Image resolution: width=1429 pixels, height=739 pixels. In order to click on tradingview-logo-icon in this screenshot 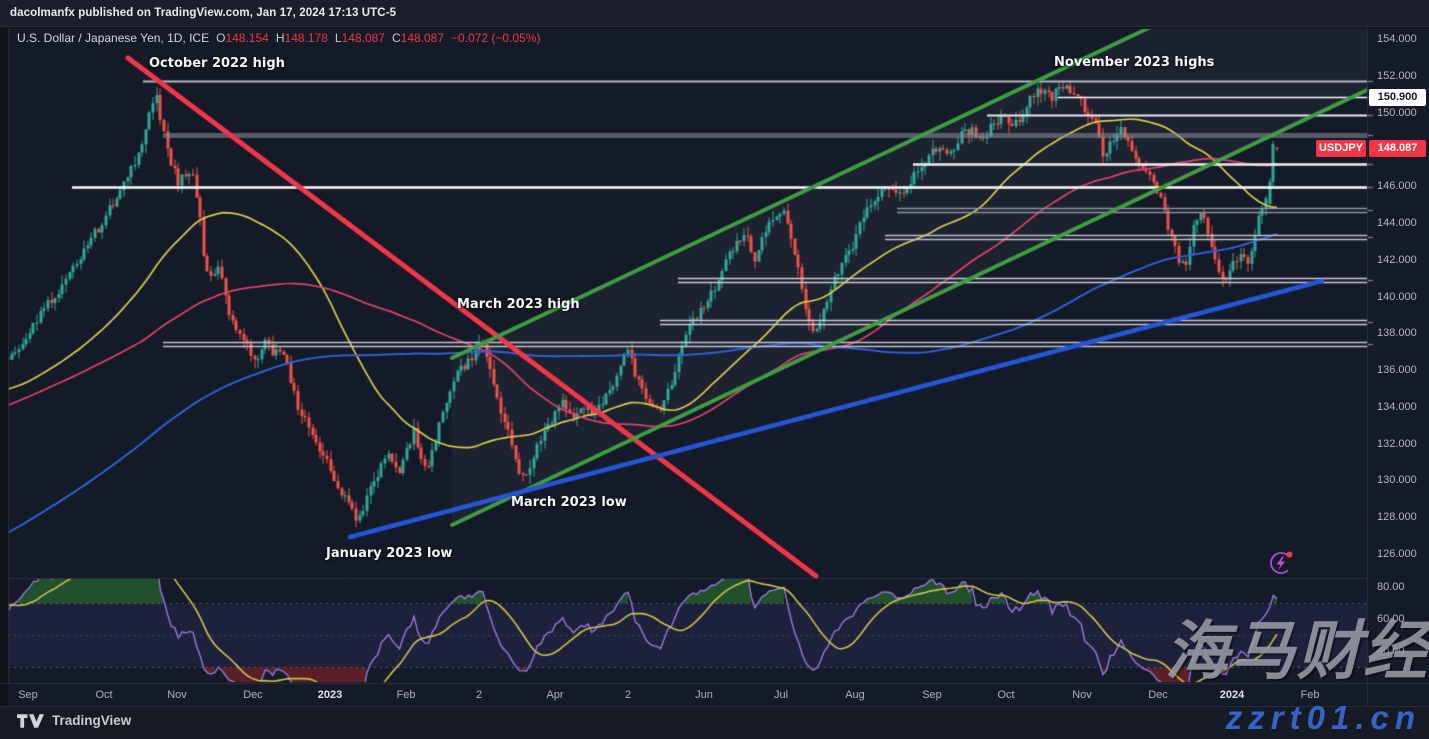, I will do `click(30, 720)`.